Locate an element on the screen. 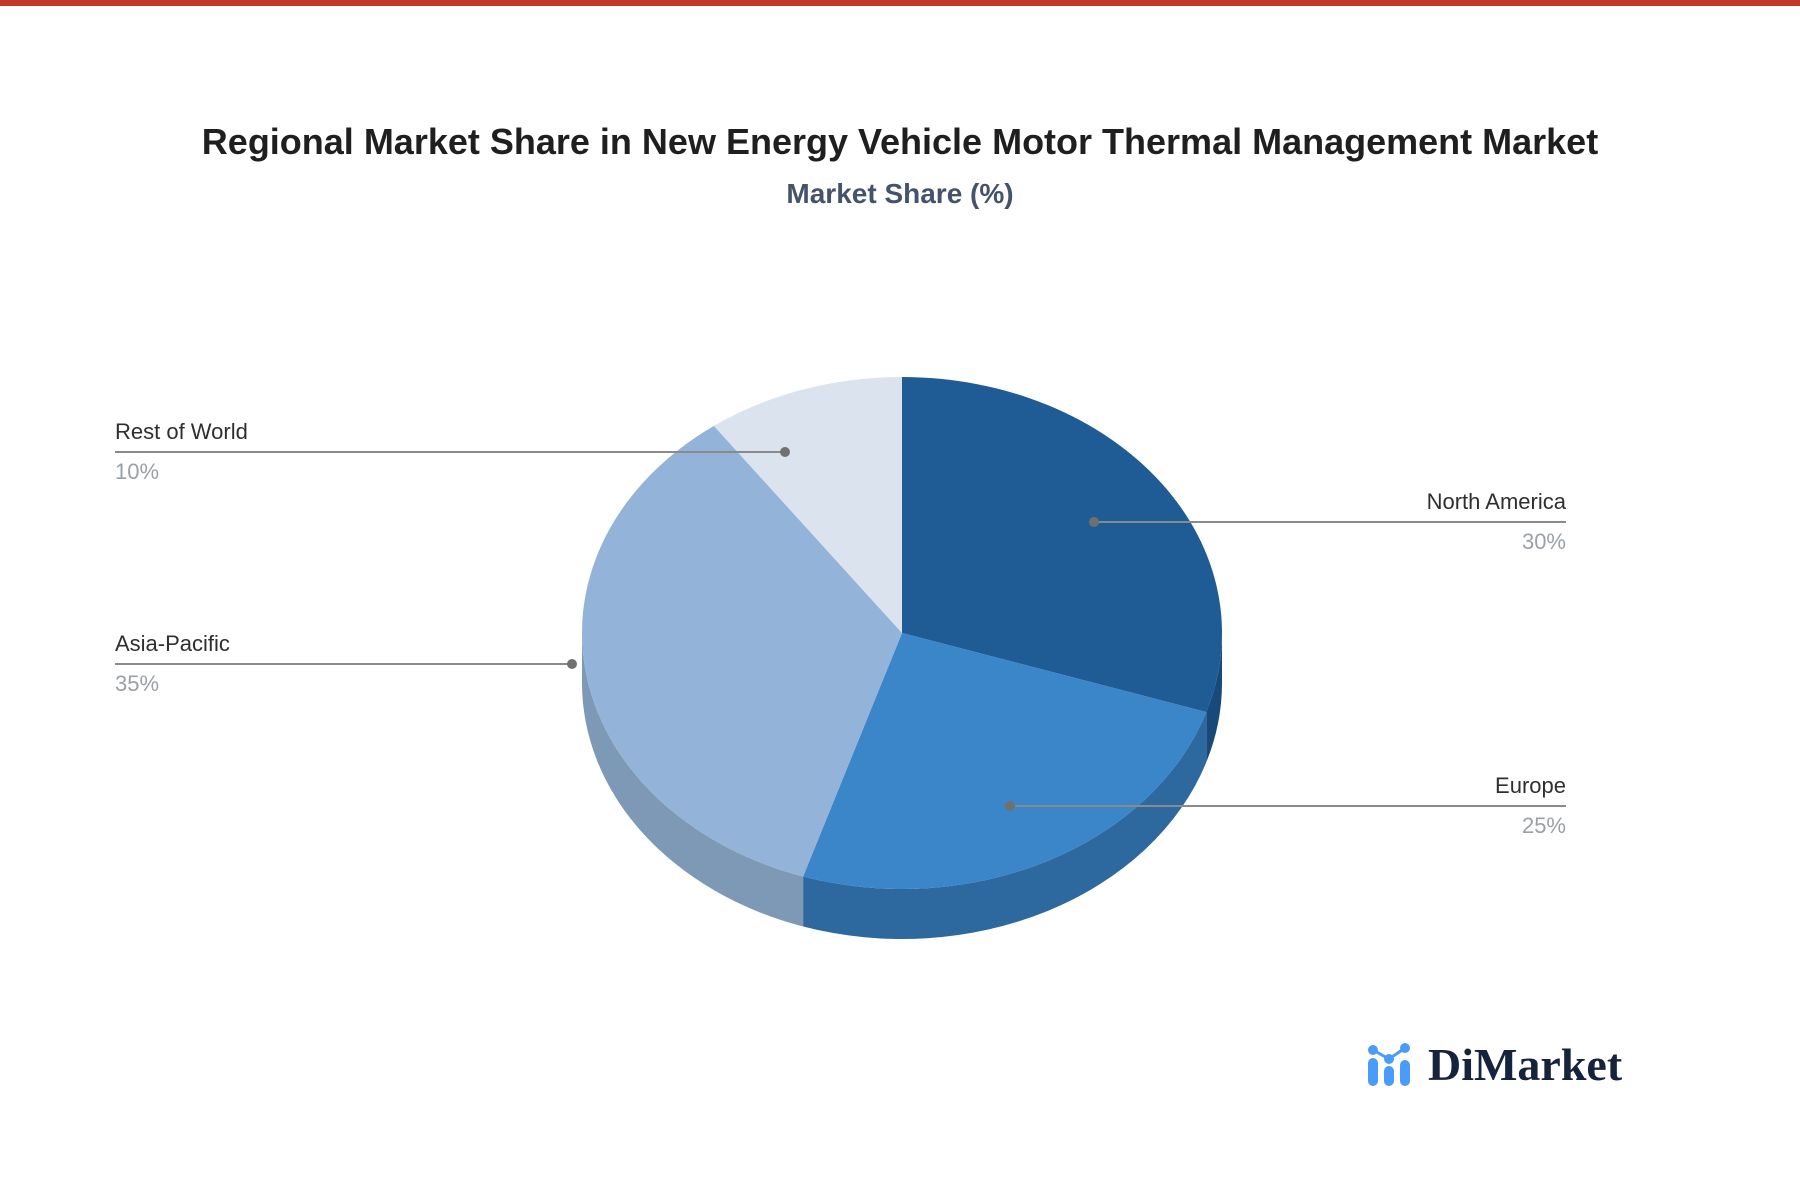  pie-slice-side-europe is located at coordinates (1005, 825).